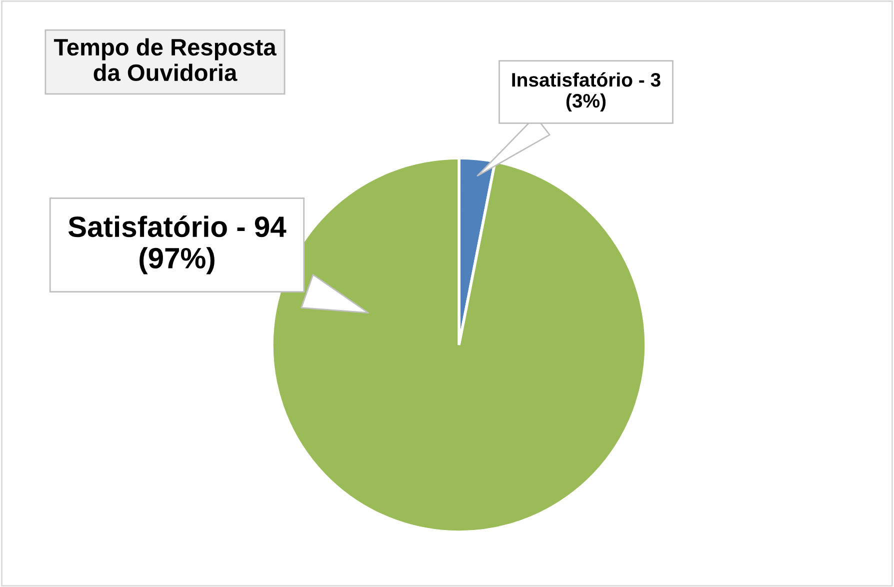  What do you see at coordinates (165, 60) in the screenshot?
I see `chart-title: Tempo de Resposta da Ouvidoria` at bounding box center [165, 60].